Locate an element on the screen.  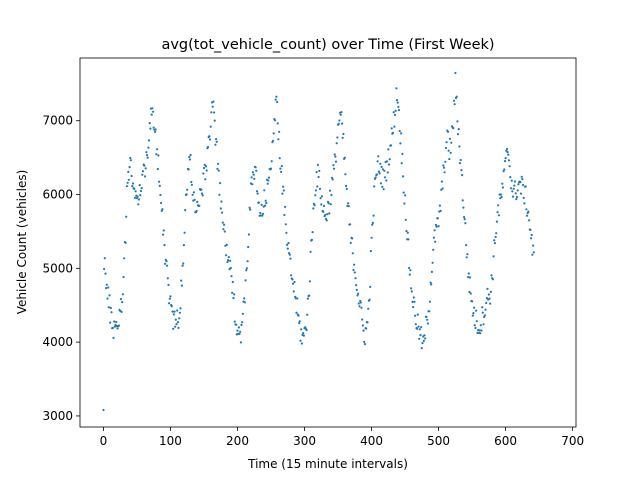
y-tick-label: 6000 is located at coordinates (57, 195).